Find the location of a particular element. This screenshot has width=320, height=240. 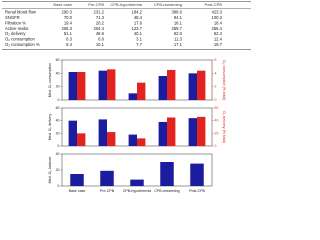

table-cell: Renal blood flow is located at coordinates (21, 12).